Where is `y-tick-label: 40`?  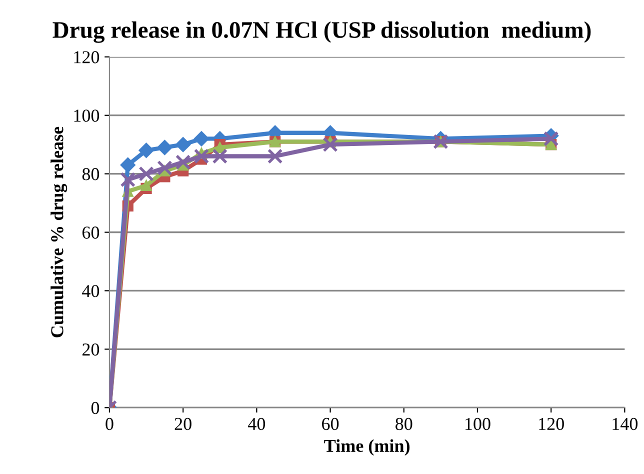 y-tick-label: 40 is located at coordinates (91, 291).